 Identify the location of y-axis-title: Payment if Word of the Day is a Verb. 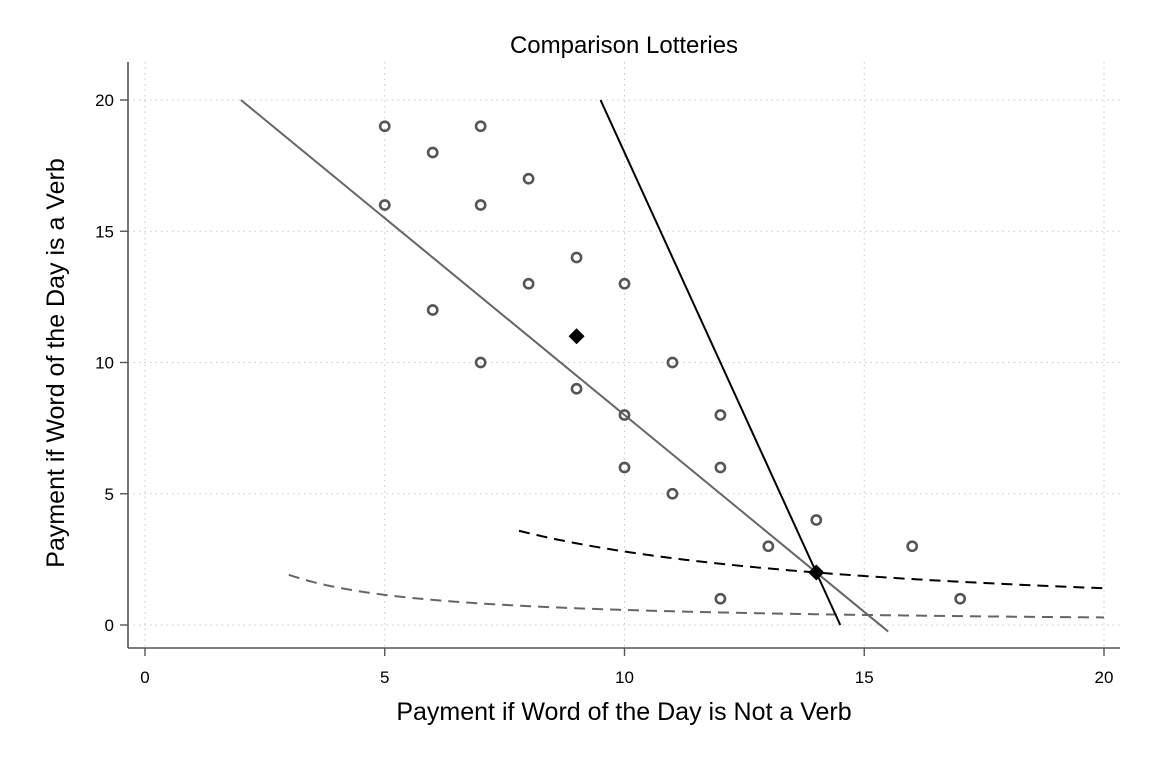
(56, 362).